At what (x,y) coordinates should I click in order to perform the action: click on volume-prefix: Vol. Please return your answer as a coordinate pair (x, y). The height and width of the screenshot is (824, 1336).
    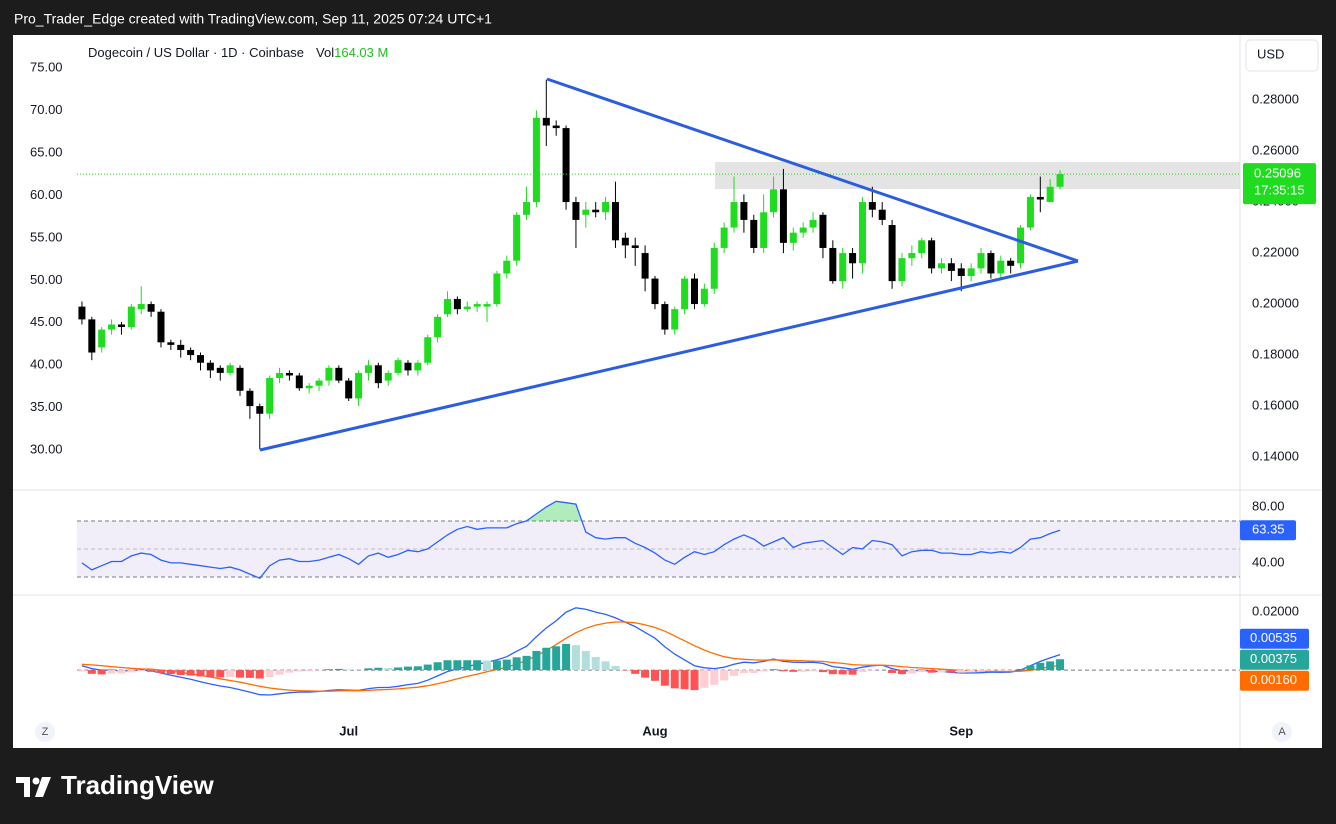
    Looking at the image, I should click on (325, 52).